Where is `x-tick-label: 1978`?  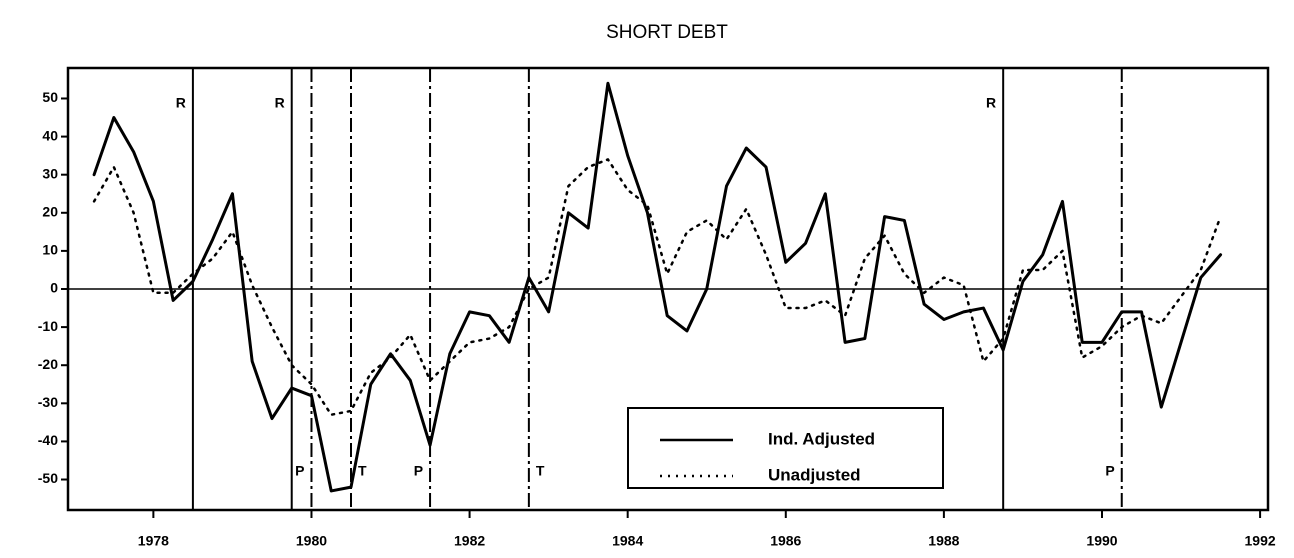
x-tick-label: 1978 is located at coordinates (153, 541).